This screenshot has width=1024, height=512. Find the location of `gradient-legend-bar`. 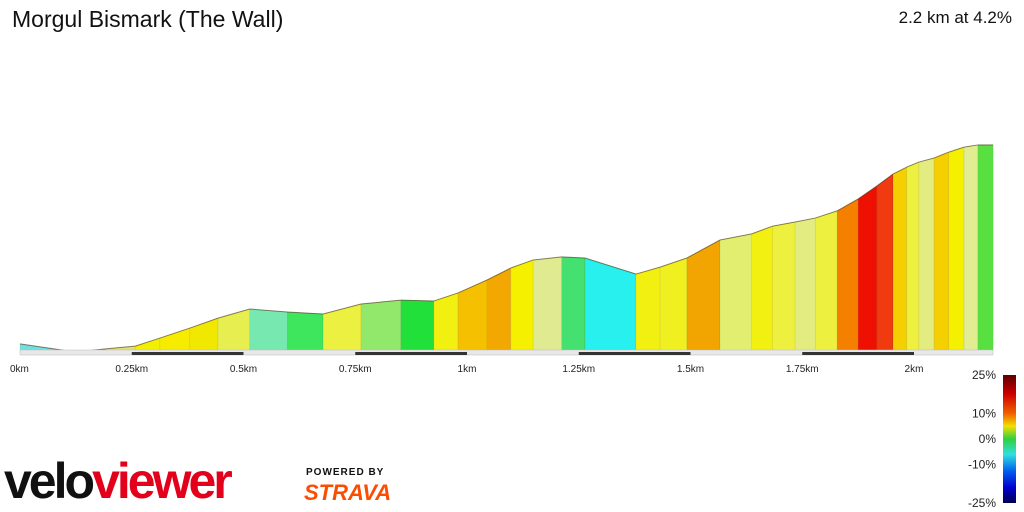

gradient-legend-bar is located at coordinates (1009, 439).